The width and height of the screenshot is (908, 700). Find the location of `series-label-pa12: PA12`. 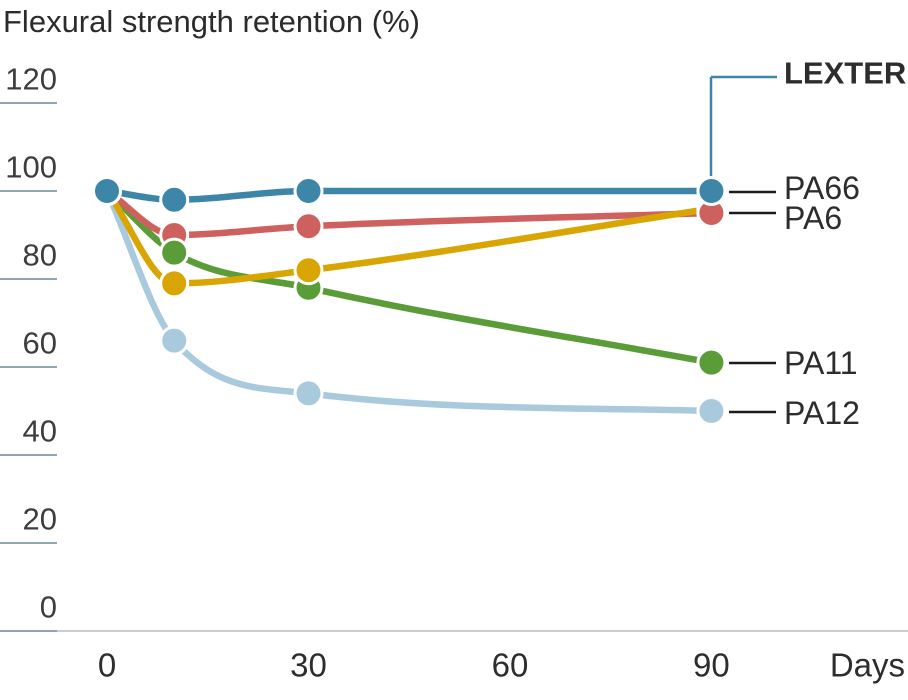

series-label-pa12: PA12 is located at coordinates (822, 413).